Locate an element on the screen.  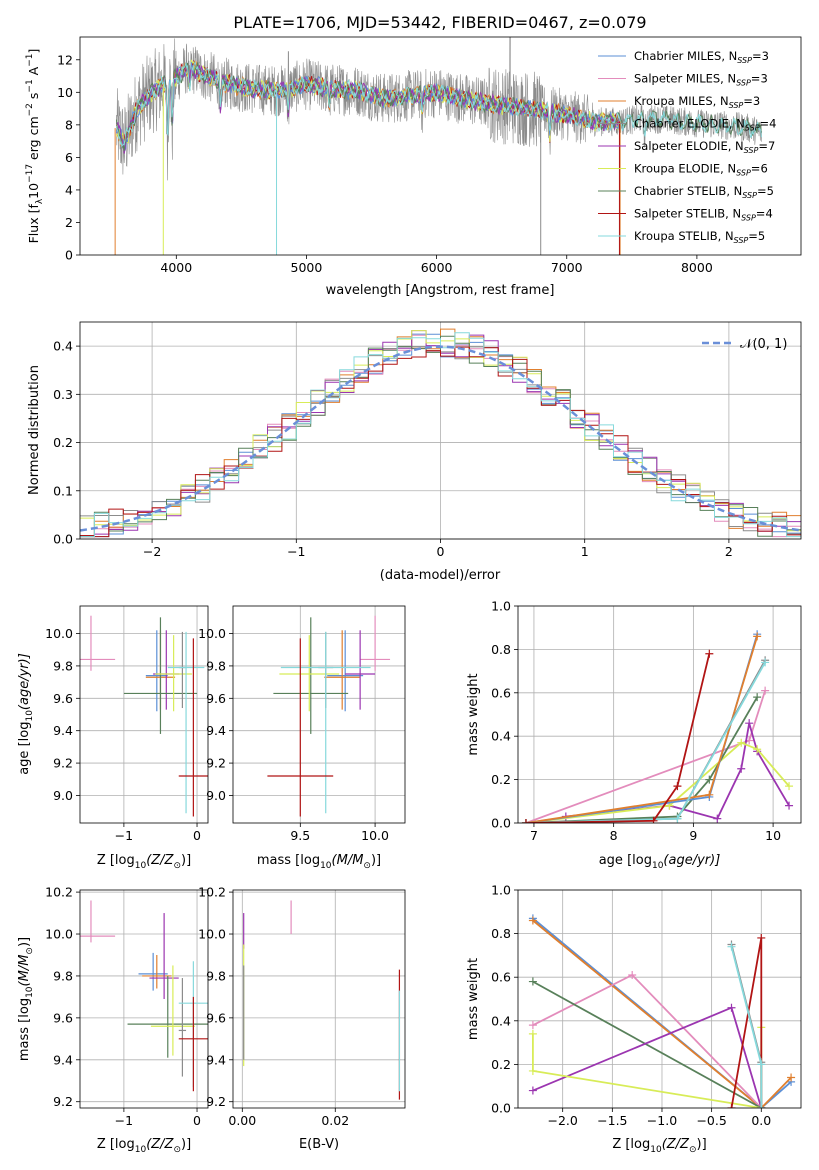
legend-name: Salpeter ELODIE is located at coordinates (681, 146).